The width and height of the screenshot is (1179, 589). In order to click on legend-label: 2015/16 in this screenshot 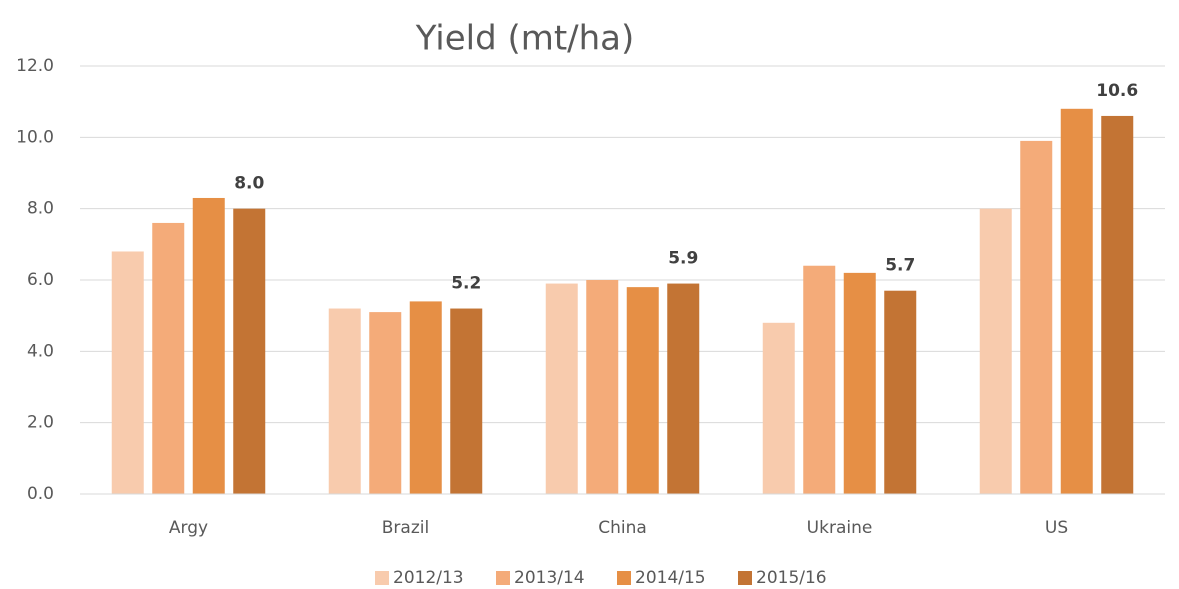, I will do `click(791, 578)`.